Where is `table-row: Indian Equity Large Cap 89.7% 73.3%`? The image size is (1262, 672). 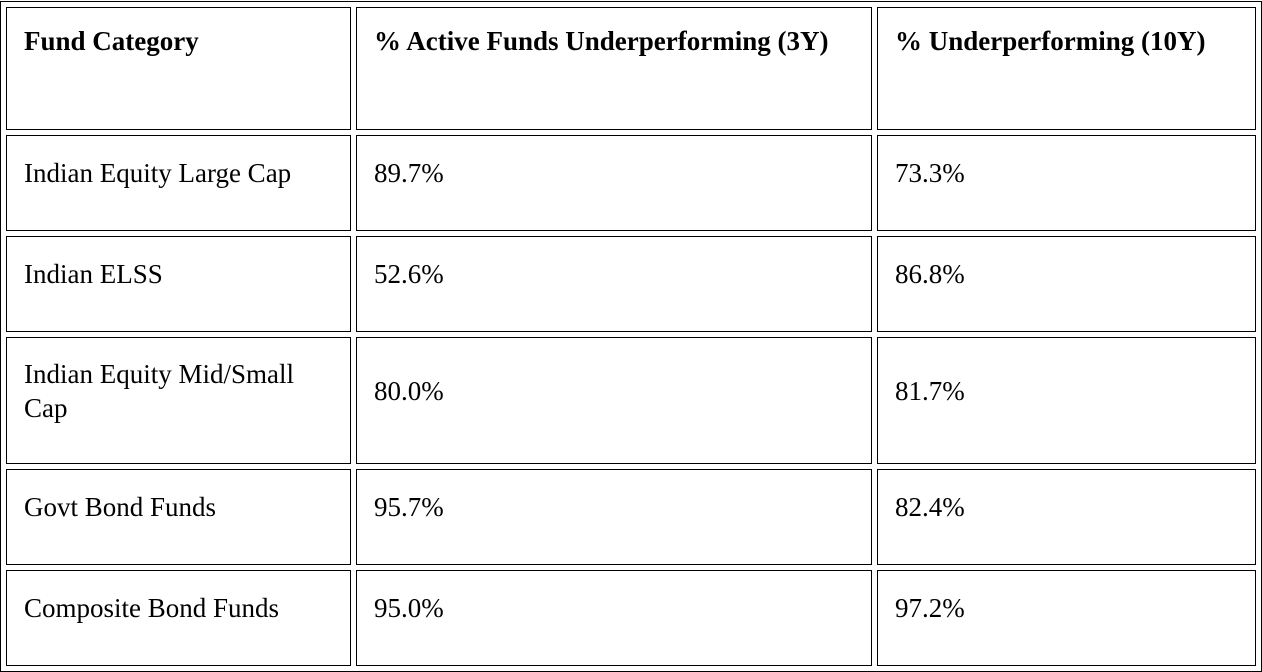
table-row: Indian Equity Large Cap 89.7% 73.3% is located at coordinates (631, 183).